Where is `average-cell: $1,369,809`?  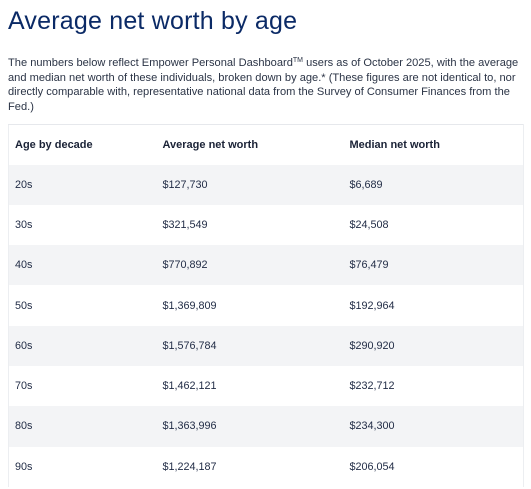
average-cell: $1,369,809 is located at coordinates (189, 305).